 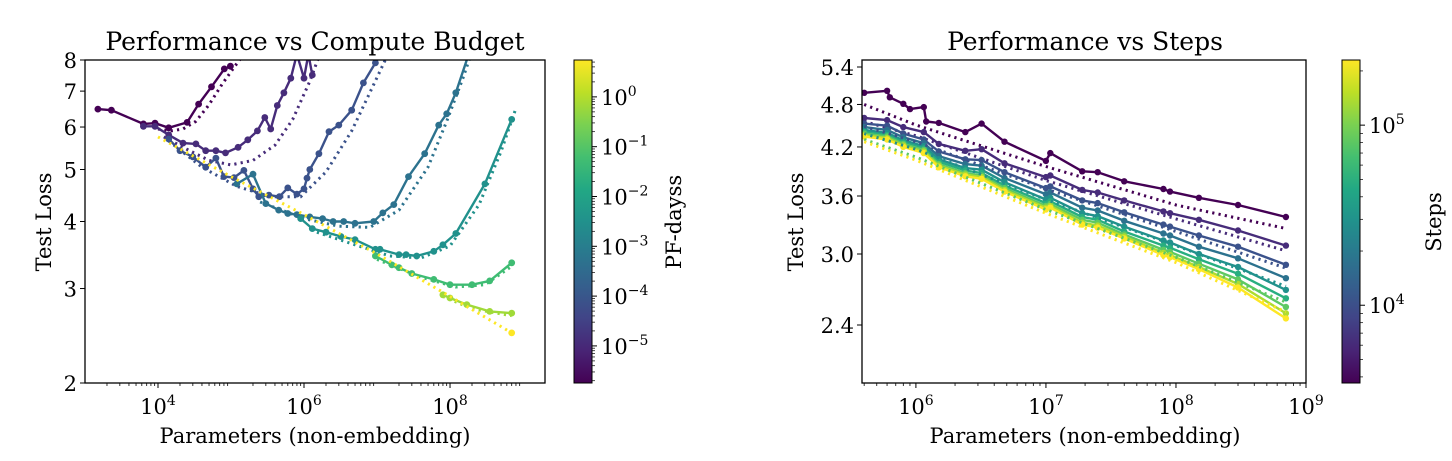 What do you see at coordinates (1046, 406) in the screenshot?
I see `x-tick-label: 10⁷` at bounding box center [1046, 406].